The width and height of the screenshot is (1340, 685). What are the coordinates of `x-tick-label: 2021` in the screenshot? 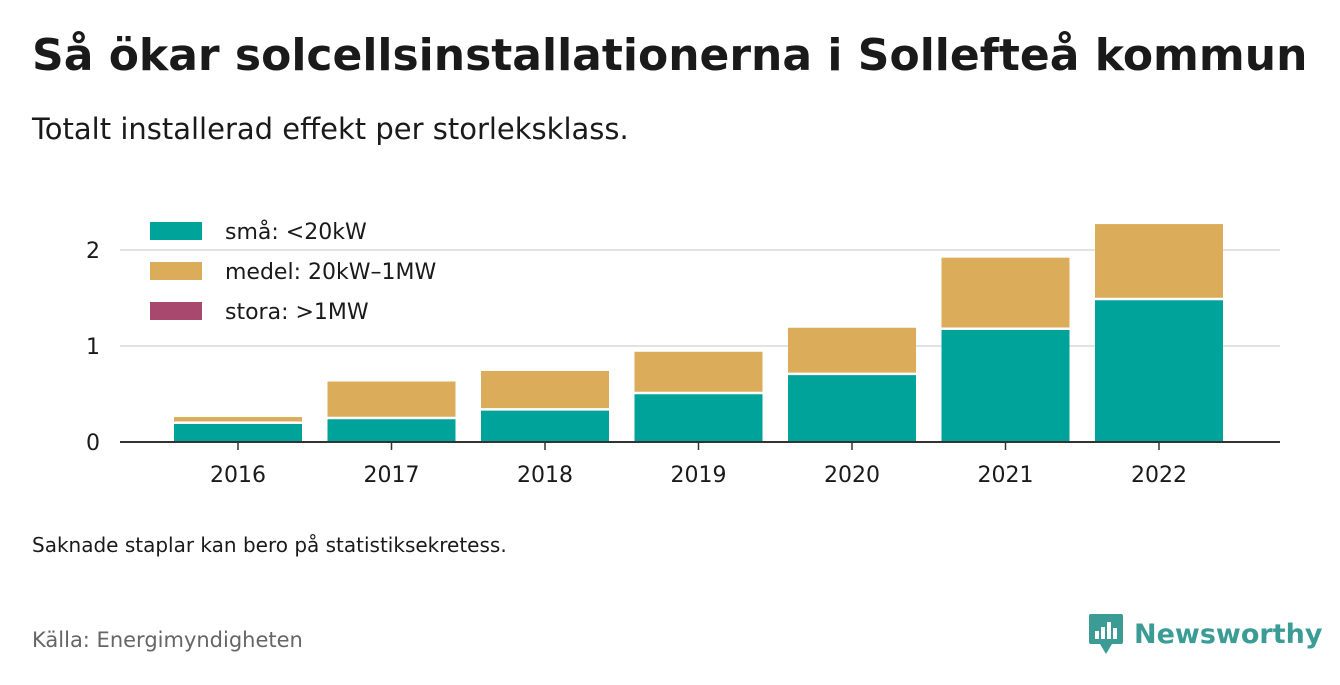 It's located at (1006, 475).